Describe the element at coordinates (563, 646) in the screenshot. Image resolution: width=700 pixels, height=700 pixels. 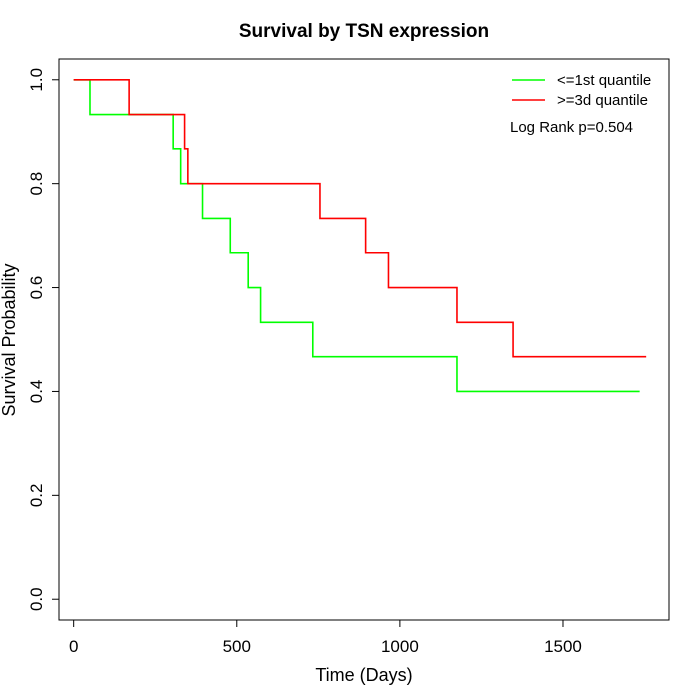
I see `x-tick-label: 1500` at that location.